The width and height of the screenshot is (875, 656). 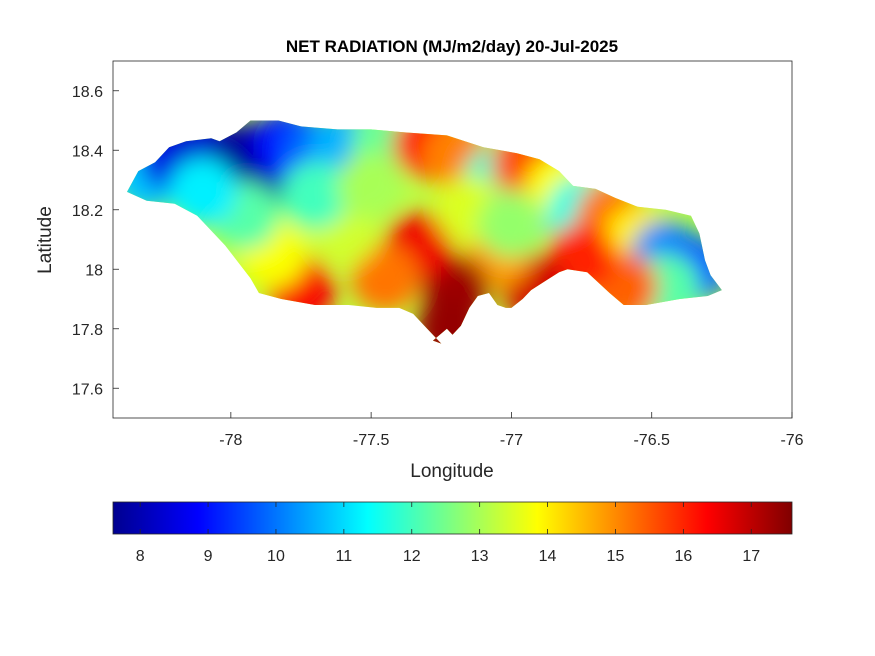 I want to click on y-tick-label: 18.2, so click(x=87, y=211).